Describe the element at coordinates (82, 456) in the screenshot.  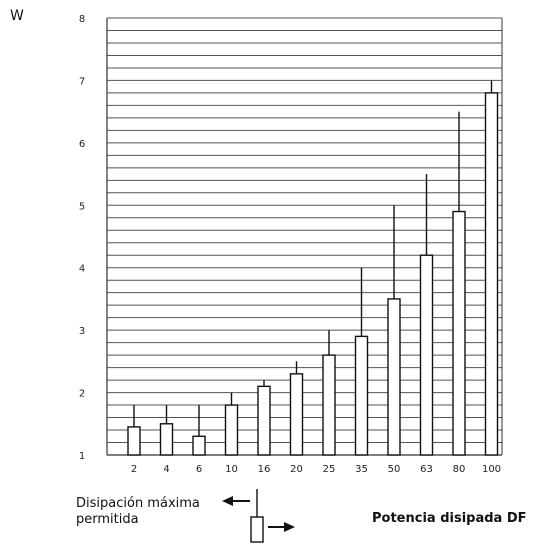
I see `y-tick-label: 1` at that location.